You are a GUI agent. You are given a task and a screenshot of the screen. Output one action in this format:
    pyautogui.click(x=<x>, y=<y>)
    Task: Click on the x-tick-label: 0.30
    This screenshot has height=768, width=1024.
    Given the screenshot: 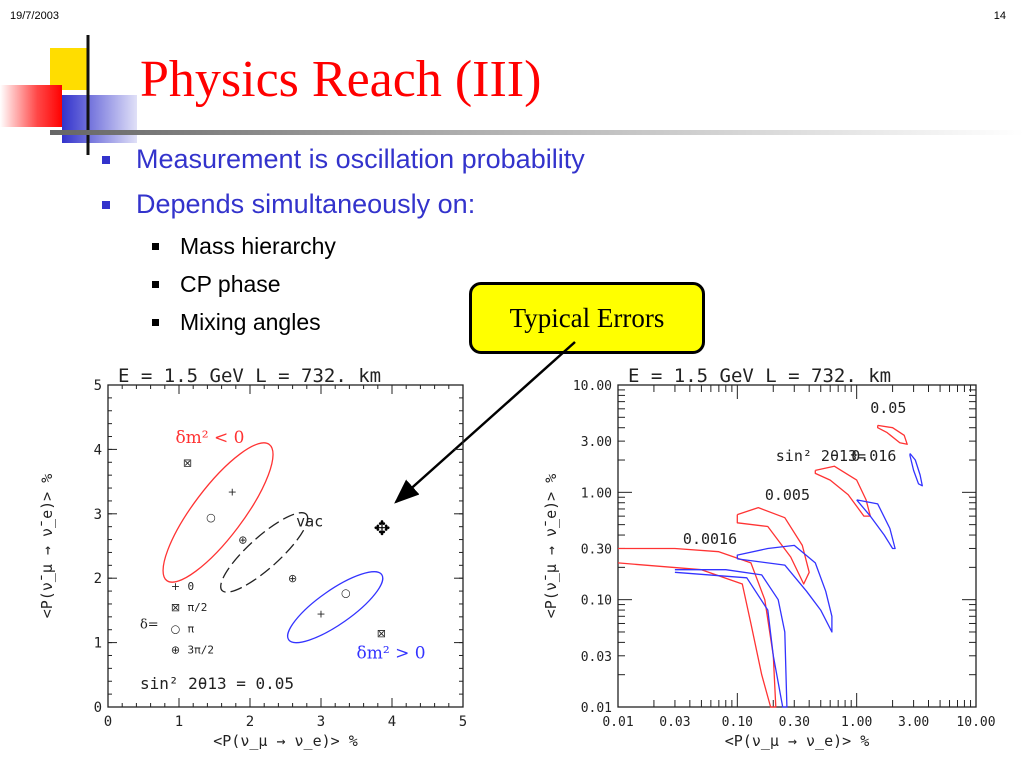 What is the action you would take?
    pyautogui.click(x=794, y=722)
    